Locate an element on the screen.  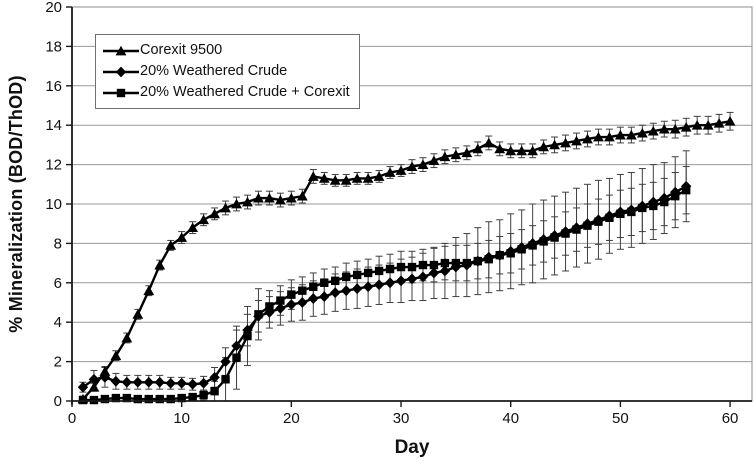
diamond-marker-icon is located at coordinates (121, 71).